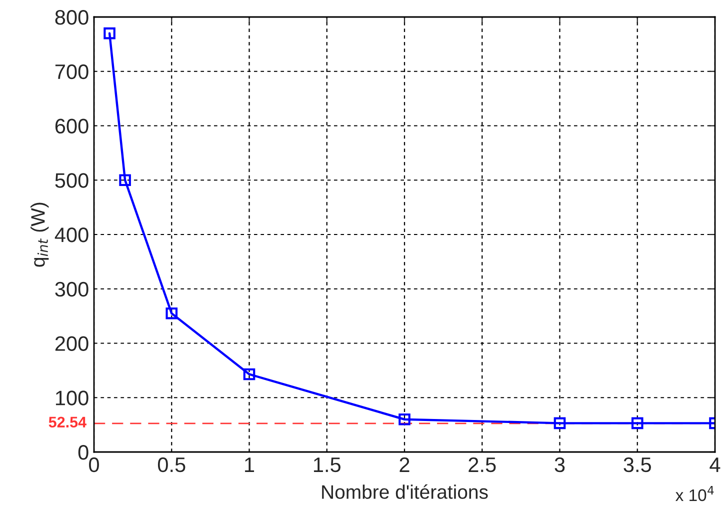 Image resolution: width=721 pixels, height=516 pixels. Describe the element at coordinates (405, 464) in the screenshot. I see `x-tick-label: 2` at that location.